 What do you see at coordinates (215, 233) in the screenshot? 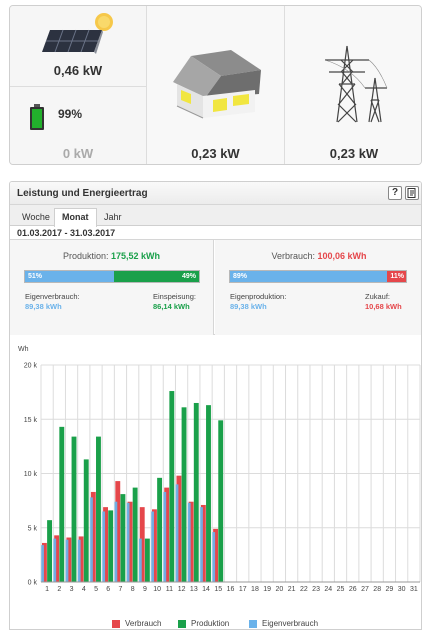
I see `date-range: 01.03.2017 - 31.03.2017` at bounding box center [215, 233].